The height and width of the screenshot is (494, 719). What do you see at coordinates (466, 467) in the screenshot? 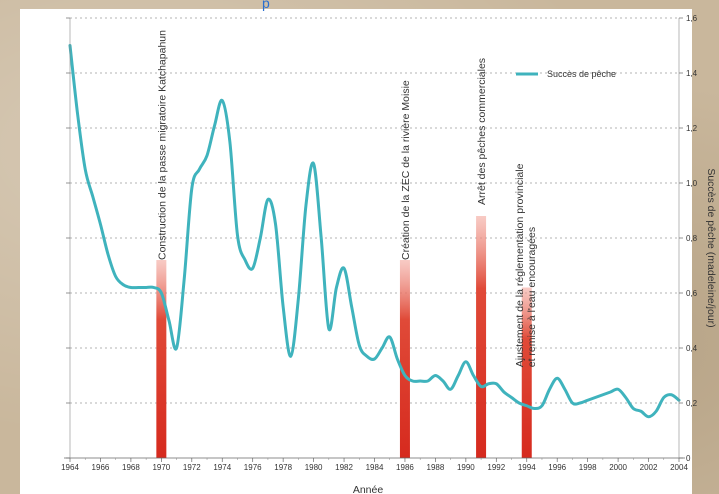
I see `x-tick-label-1990: 1990` at bounding box center [466, 467].